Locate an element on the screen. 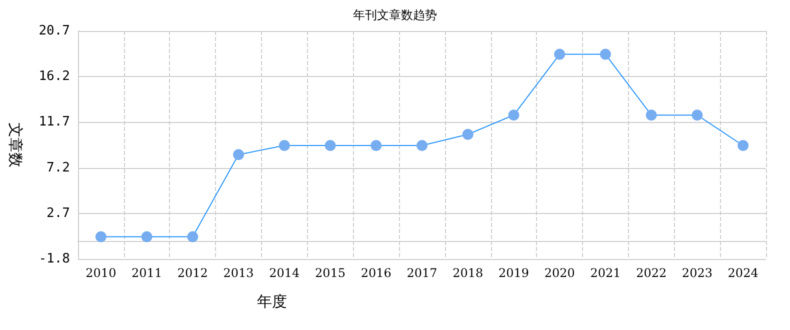  x-axis-title: 年度 is located at coordinates (272, 301).